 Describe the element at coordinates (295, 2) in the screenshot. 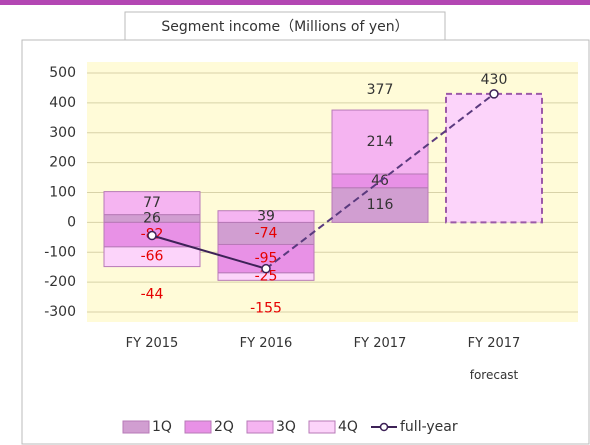

I see `top-strip` at that location.